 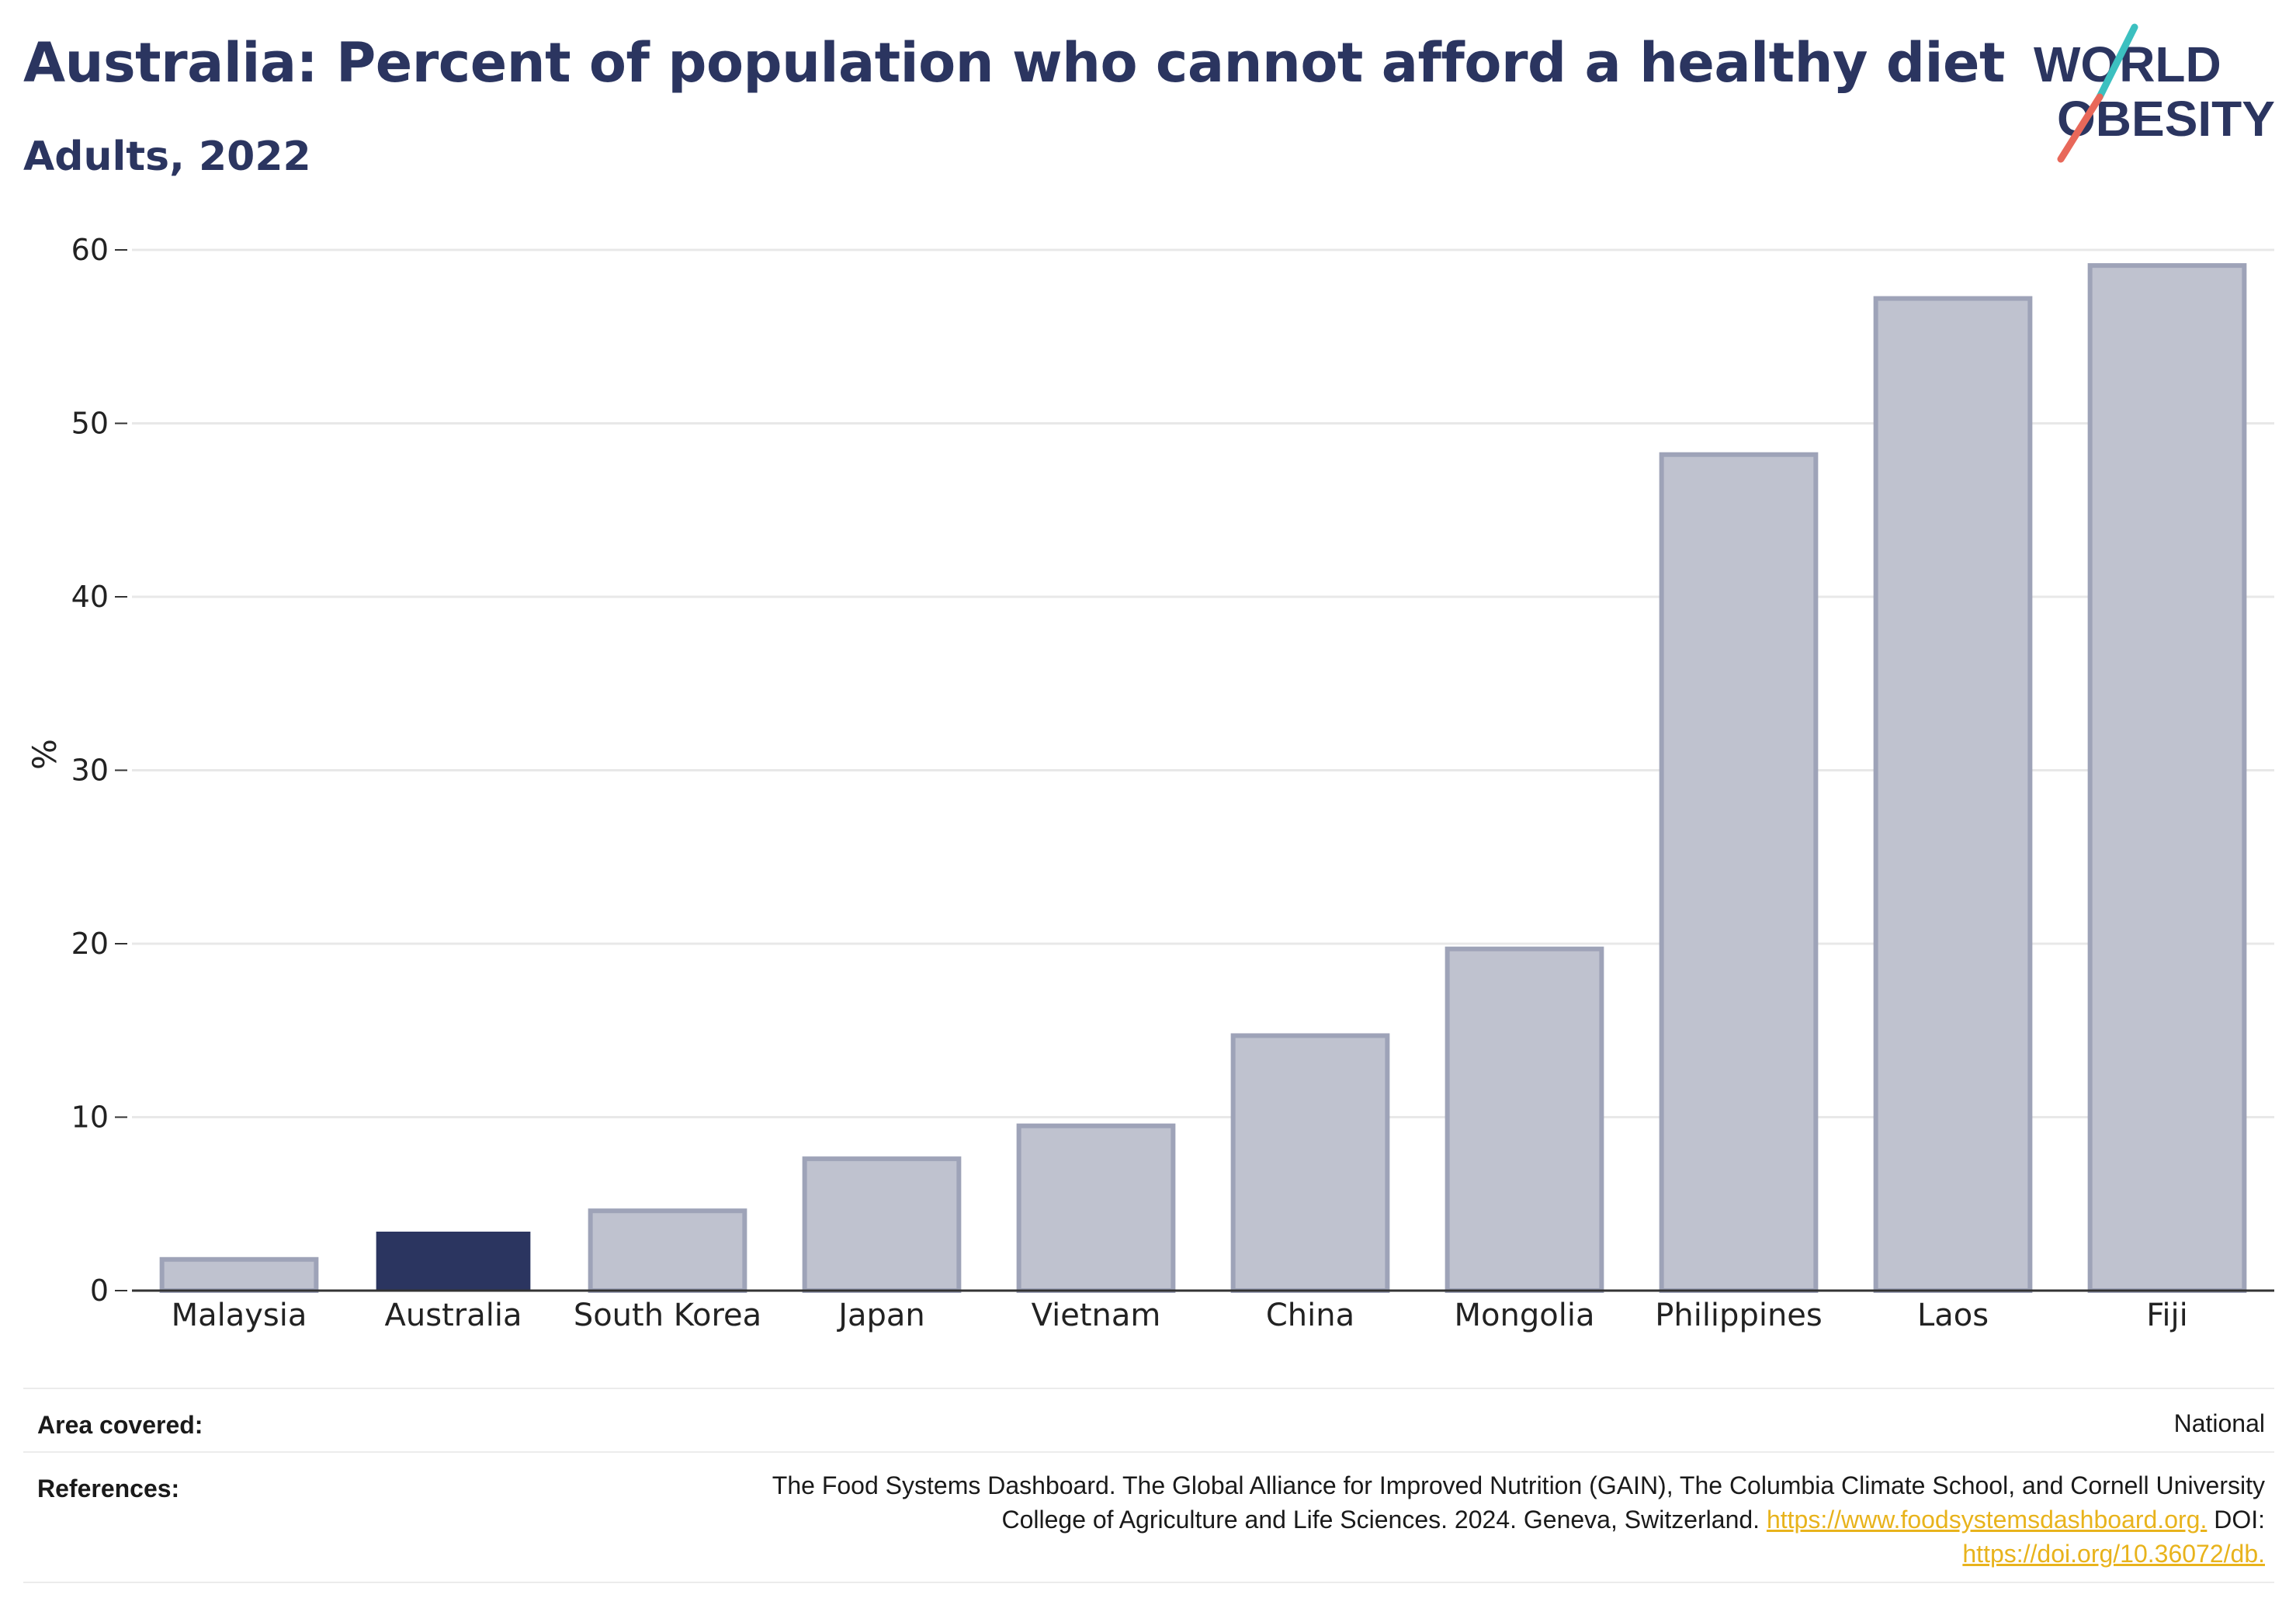 I want to click on bar-fiji, so click(x=2167, y=778).